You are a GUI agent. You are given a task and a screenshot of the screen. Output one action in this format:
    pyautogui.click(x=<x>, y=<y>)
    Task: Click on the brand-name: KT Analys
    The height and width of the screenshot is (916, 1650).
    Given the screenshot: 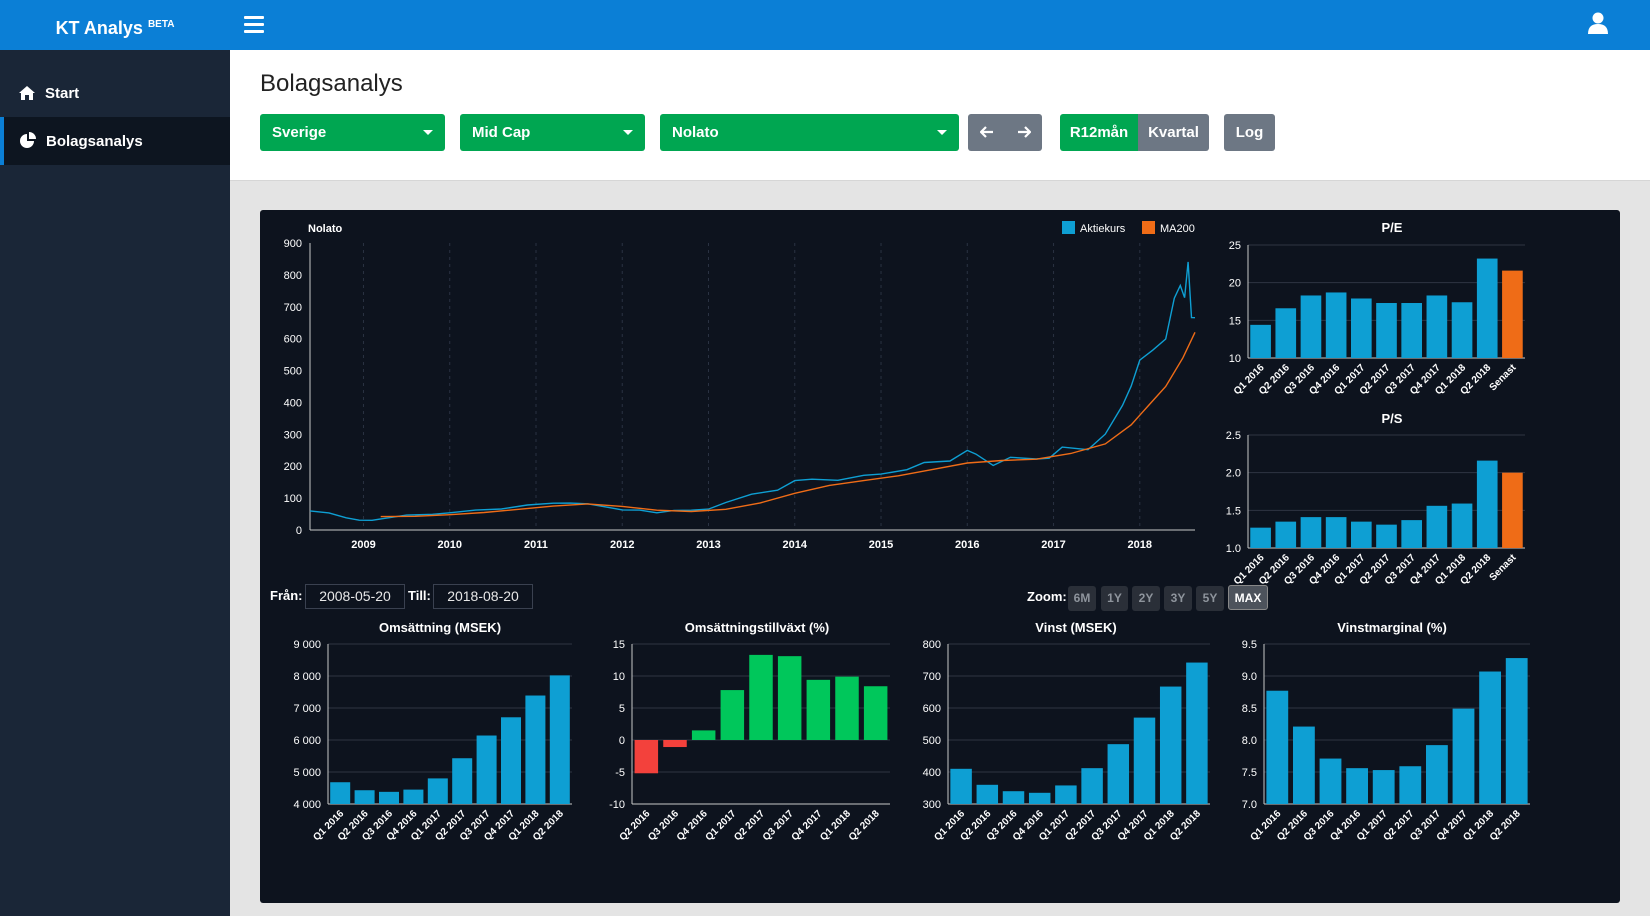 What is the action you would take?
    pyautogui.click(x=99, y=28)
    